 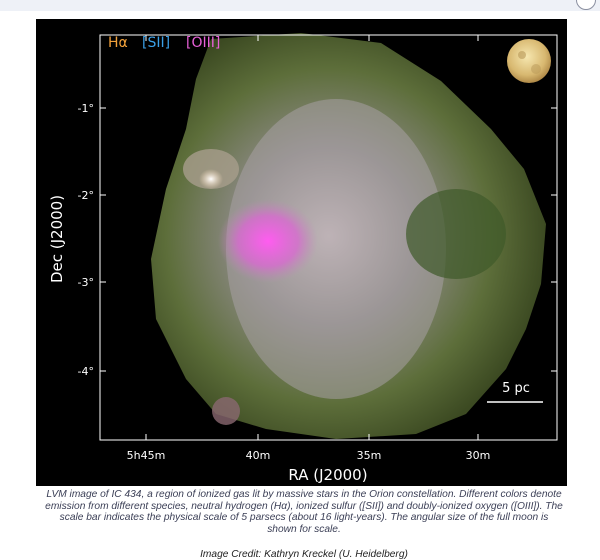 I want to click on oiii-emission-region, so click(x=268, y=241).